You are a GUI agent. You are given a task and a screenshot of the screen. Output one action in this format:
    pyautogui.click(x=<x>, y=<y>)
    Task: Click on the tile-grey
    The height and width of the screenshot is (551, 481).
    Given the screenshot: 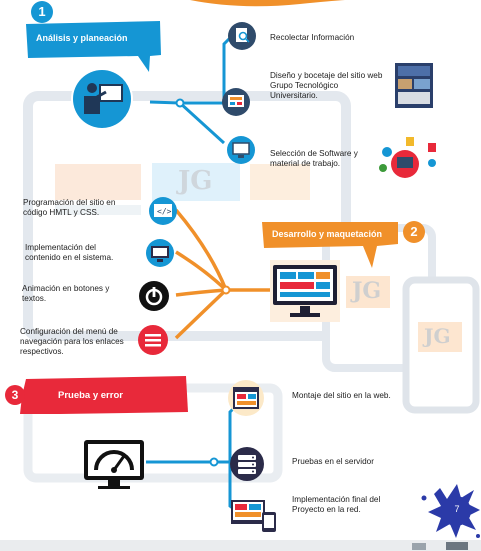 What is the action you would take?
    pyautogui.click(x=98, y=210)
    